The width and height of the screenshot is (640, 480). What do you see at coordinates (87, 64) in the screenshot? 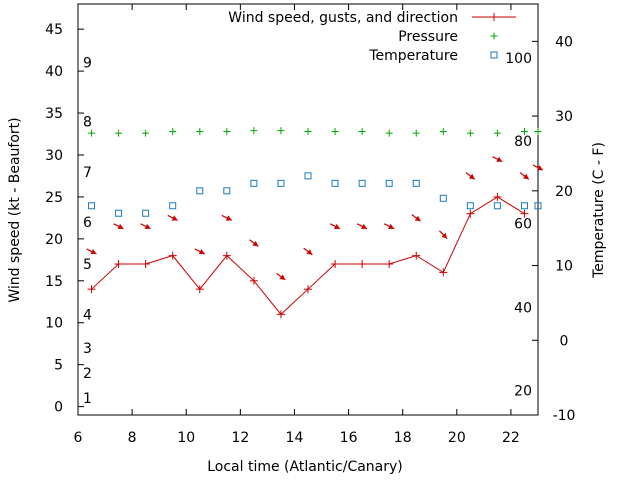
I see `beaufort-label: 9` at bounding box center [87, 64].